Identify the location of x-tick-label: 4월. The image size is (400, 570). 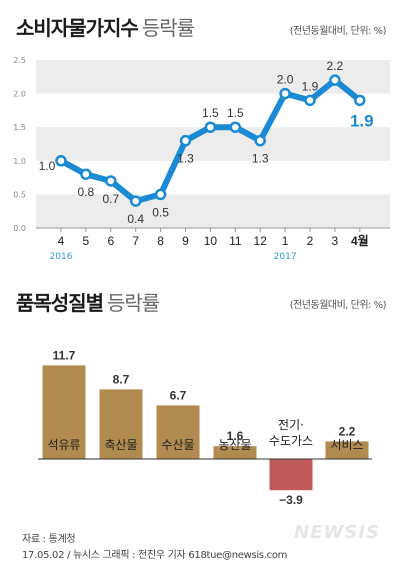
(360, 240).